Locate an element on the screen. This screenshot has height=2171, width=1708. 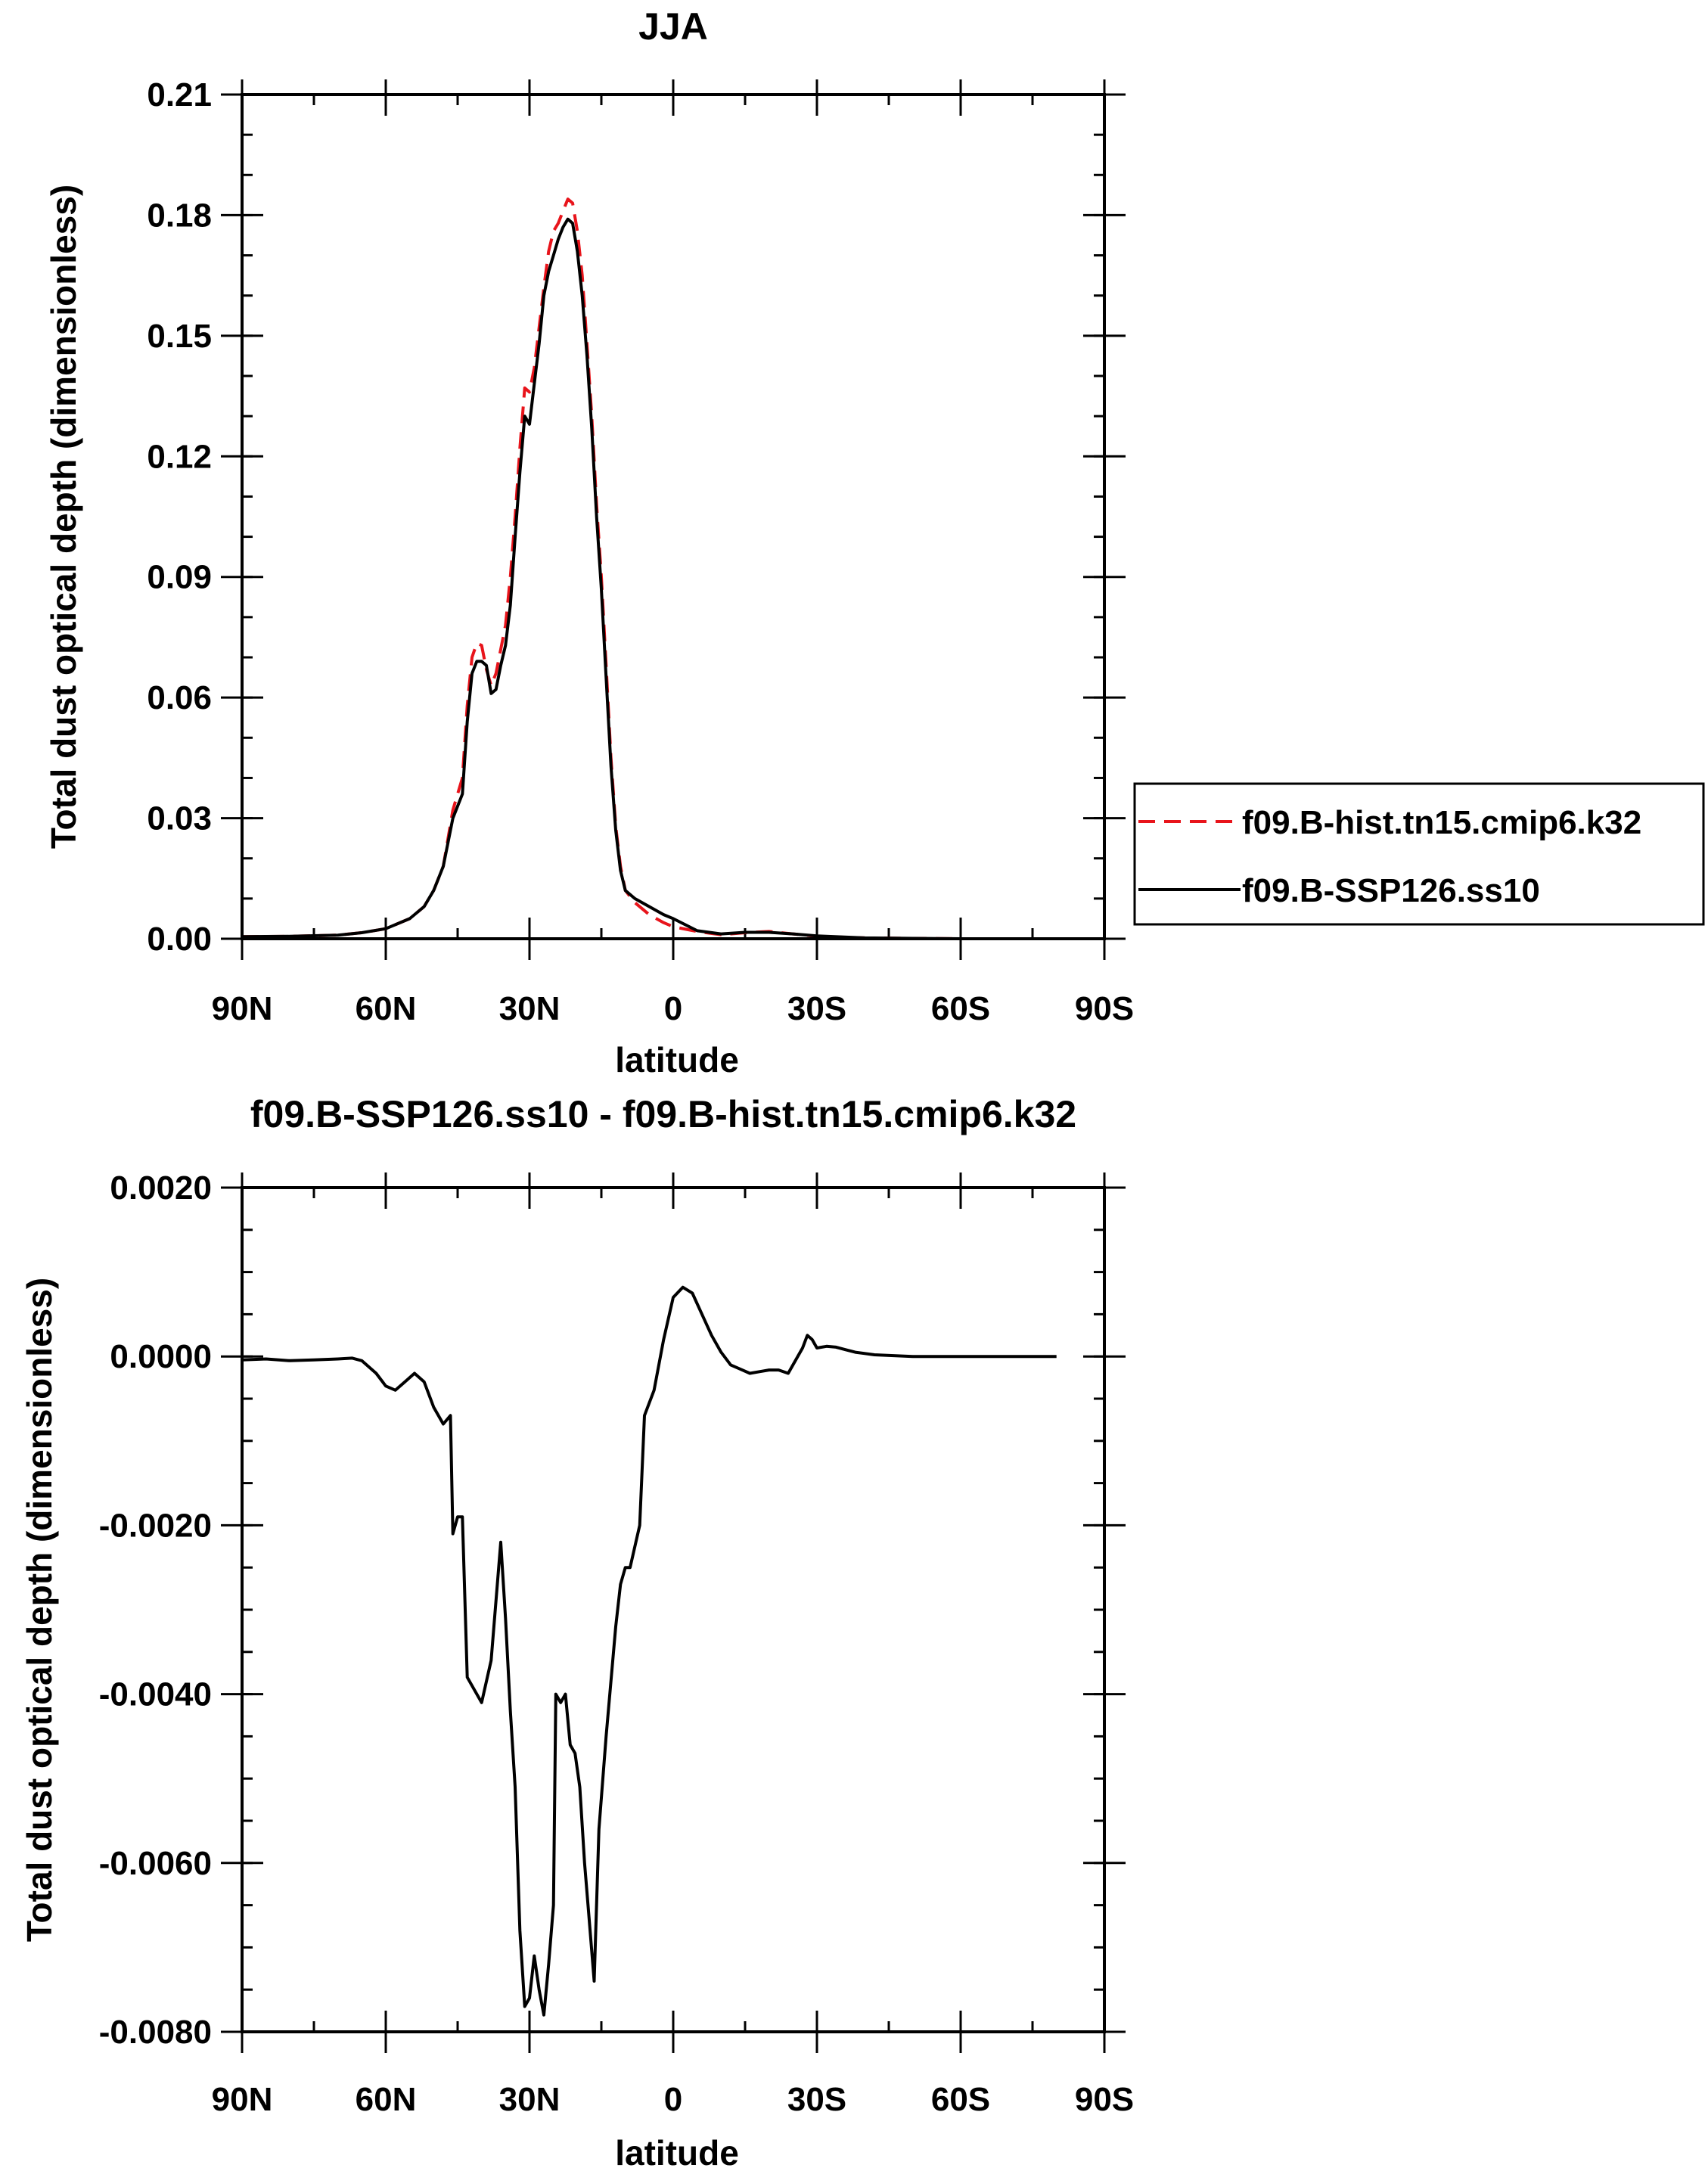
y-tick-label: 0.15 is located at coordinates (180, 336).